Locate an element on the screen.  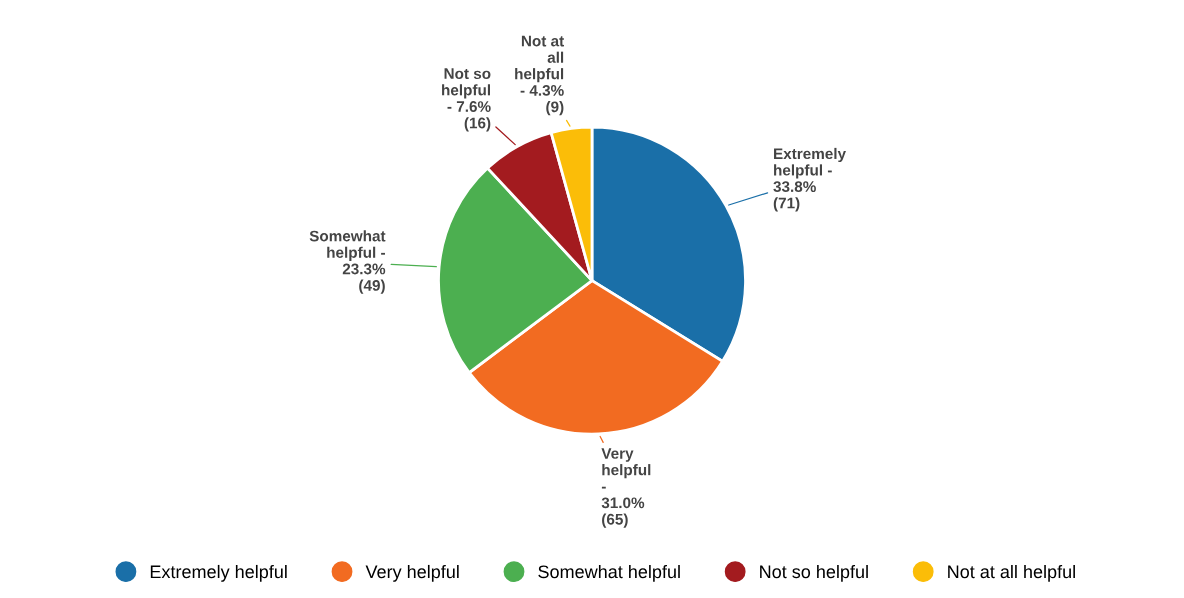
legend-label: Not at all helpful is located at coordinates (1011, 573).